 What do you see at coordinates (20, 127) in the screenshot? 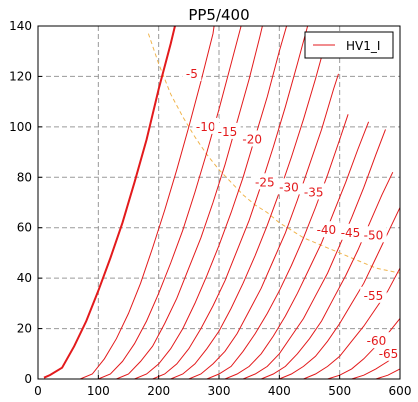
I see `y-tick-label: 100` at bounding box center [20, 127].